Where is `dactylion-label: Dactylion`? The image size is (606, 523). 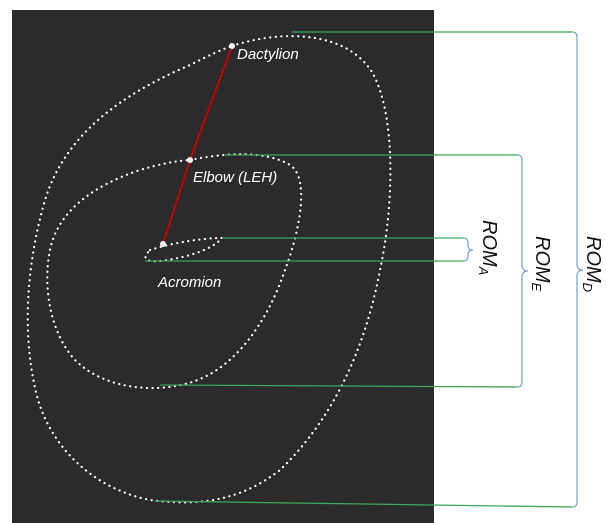 dactylion-label: Dactylion is located at coordinates (268, 54).